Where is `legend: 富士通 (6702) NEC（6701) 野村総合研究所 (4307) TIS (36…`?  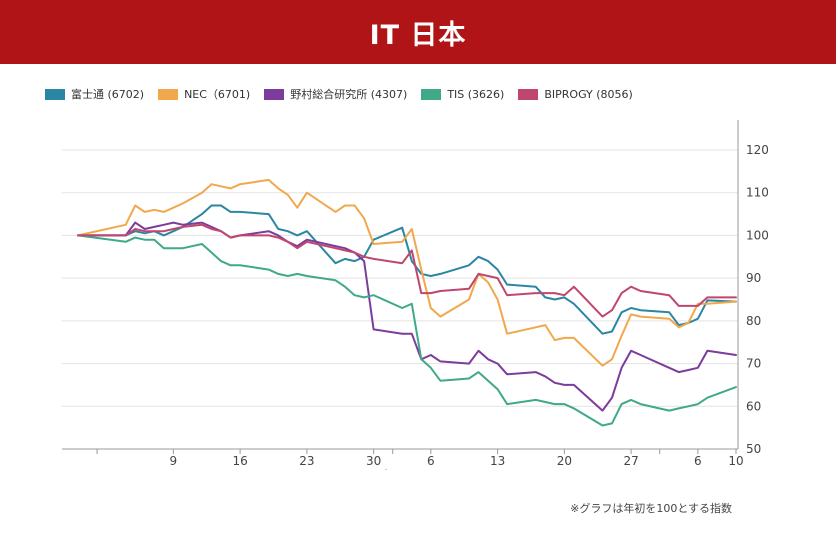 legend: 富士通 (6702) NEC（6701) 野村総合研究所 (4307) TIS (36… is located at coordinates (346, 94).